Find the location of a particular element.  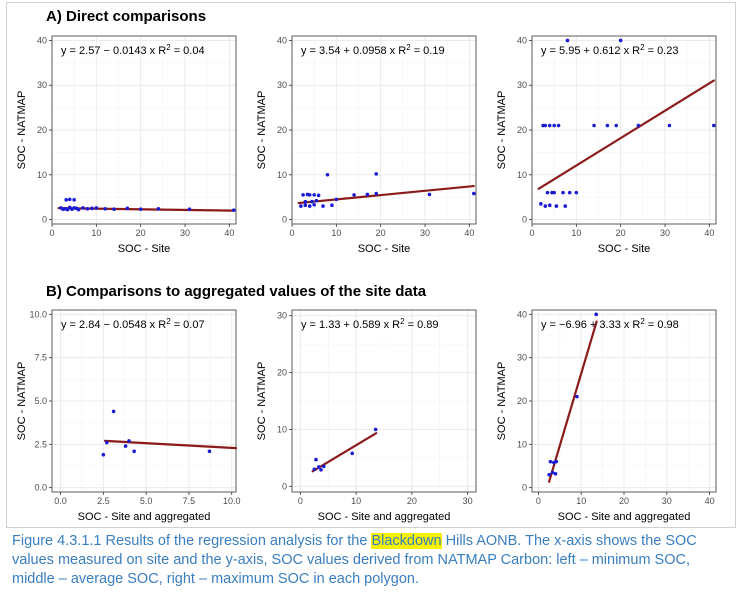

y-tick-label: 7.5 is located at coordinates (40, 358).